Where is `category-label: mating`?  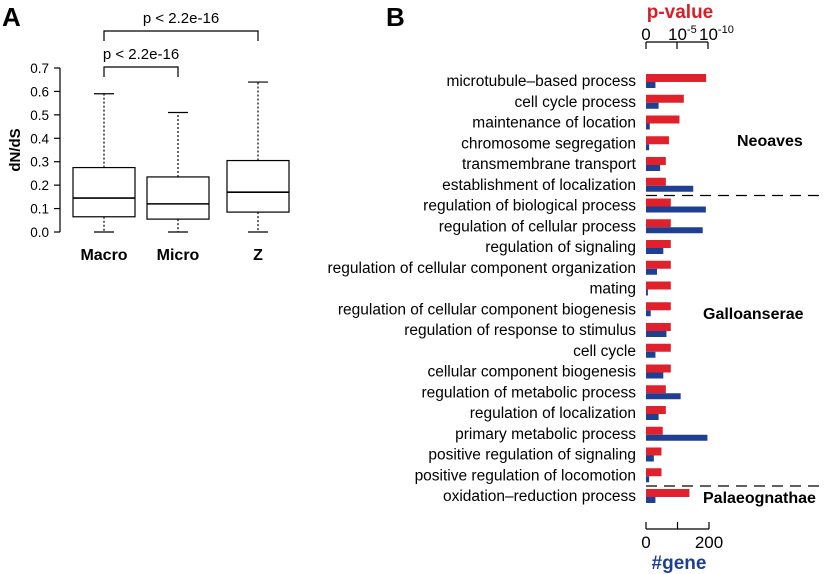
category-label: mating is located at coordinates (612, 289).